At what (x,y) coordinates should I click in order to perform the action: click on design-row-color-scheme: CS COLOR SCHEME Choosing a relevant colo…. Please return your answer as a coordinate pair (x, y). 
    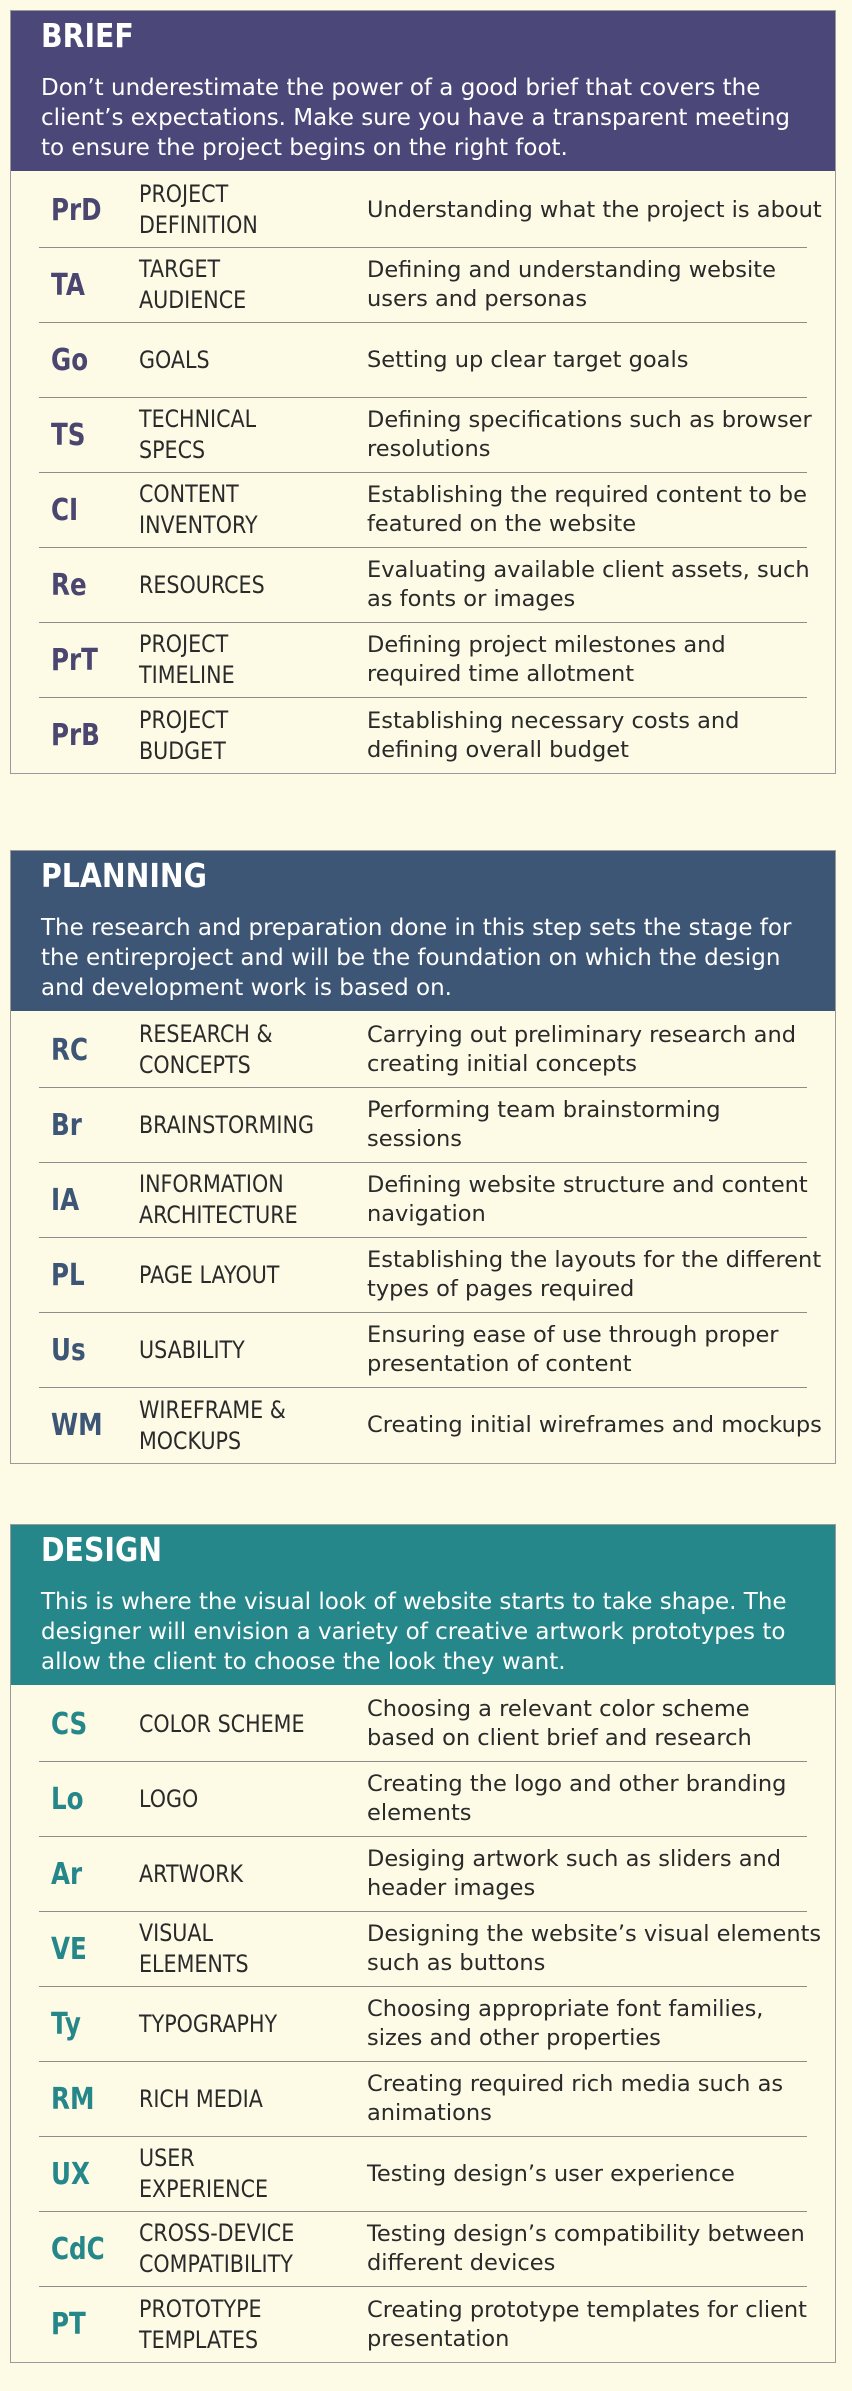
    Looking at the image, I should click on (423, 1724).